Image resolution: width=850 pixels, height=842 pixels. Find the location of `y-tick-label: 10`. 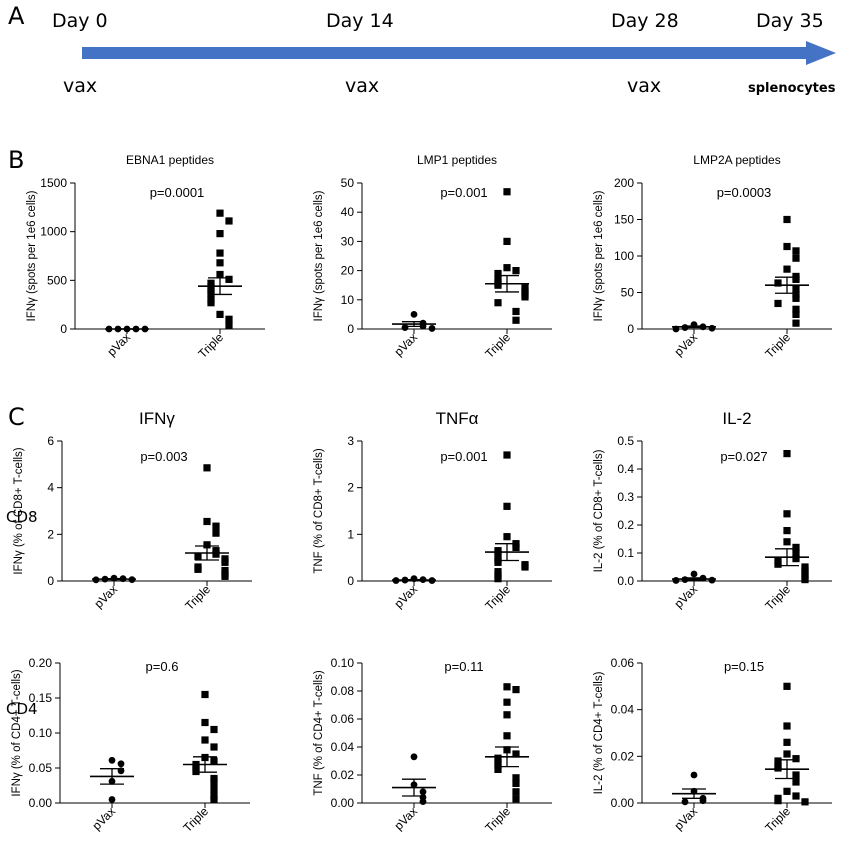

y-tick-label: 10 is located at coordinates (348, 300).